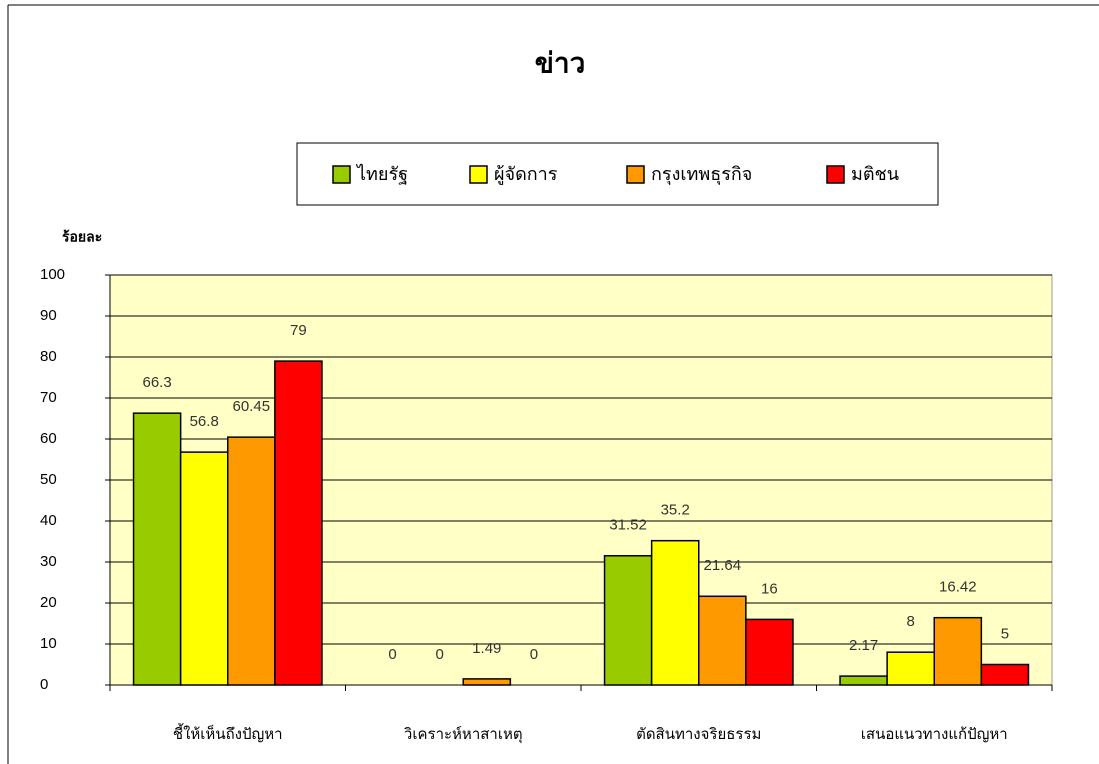 This screenshot has height=764, width=1099. What do you see at coordinates (486, 648) in the screenshot?
I see `data-label: 1.49` at bounding box center [486, 648].